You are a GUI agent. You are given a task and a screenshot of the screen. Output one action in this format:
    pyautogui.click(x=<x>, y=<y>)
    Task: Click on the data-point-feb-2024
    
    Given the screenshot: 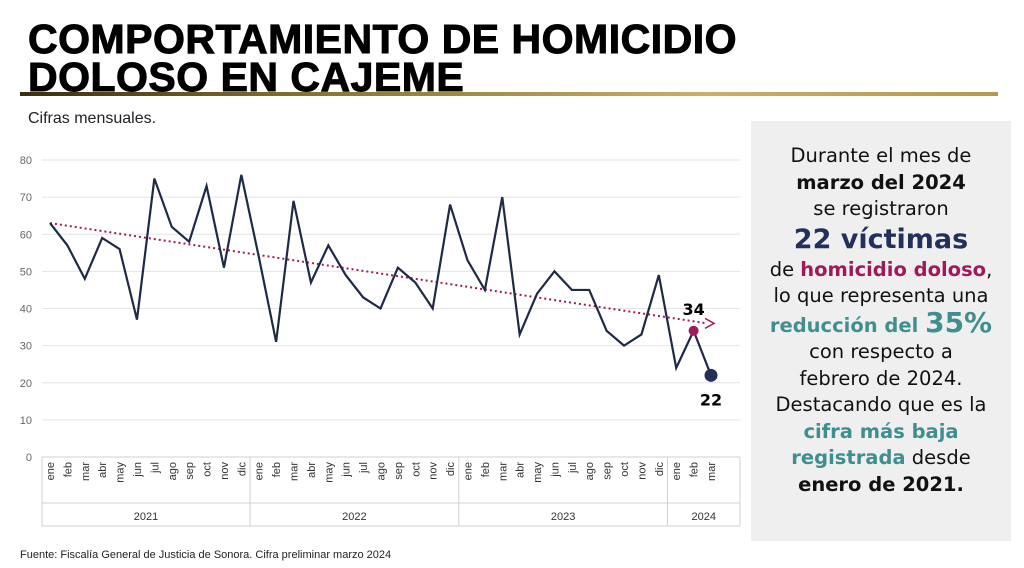 What is the action you would take?
    pyautogui.click(x=693, y=330)
    